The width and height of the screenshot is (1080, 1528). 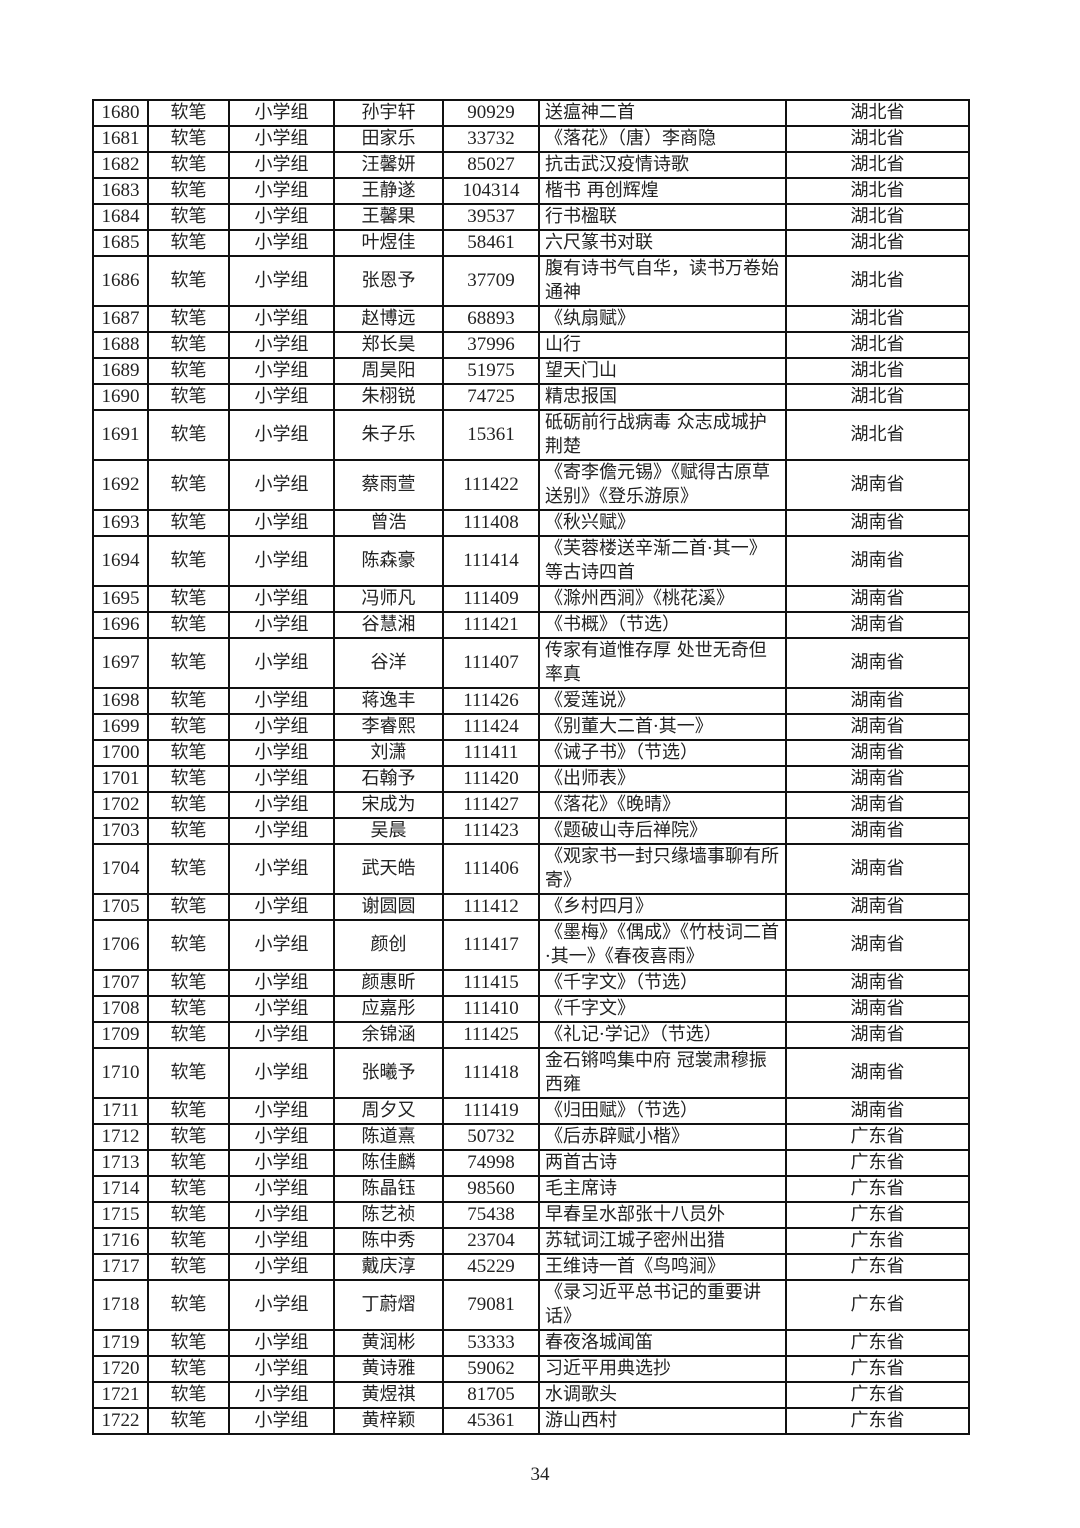 I want to click on table-row: 1702 软笔 小学组 宋成为 111427 《落花》《晚晴》 湖南省, so click(x=531, y=805).